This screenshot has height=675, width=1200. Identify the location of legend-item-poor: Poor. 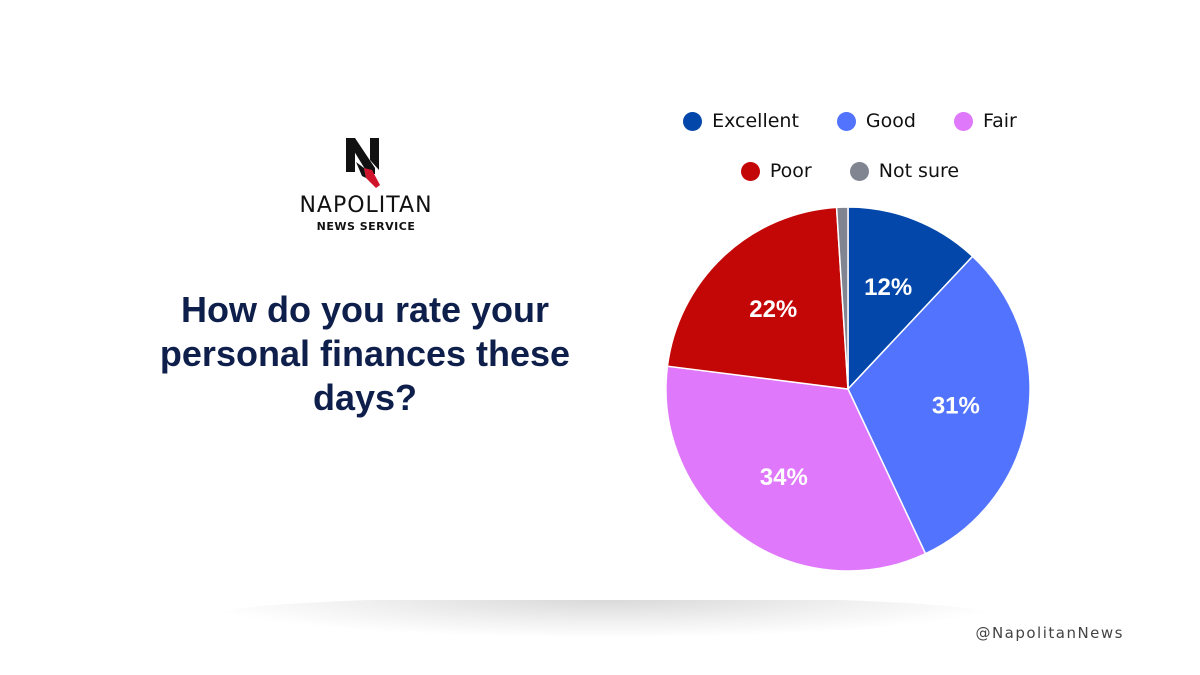
(776, 171).